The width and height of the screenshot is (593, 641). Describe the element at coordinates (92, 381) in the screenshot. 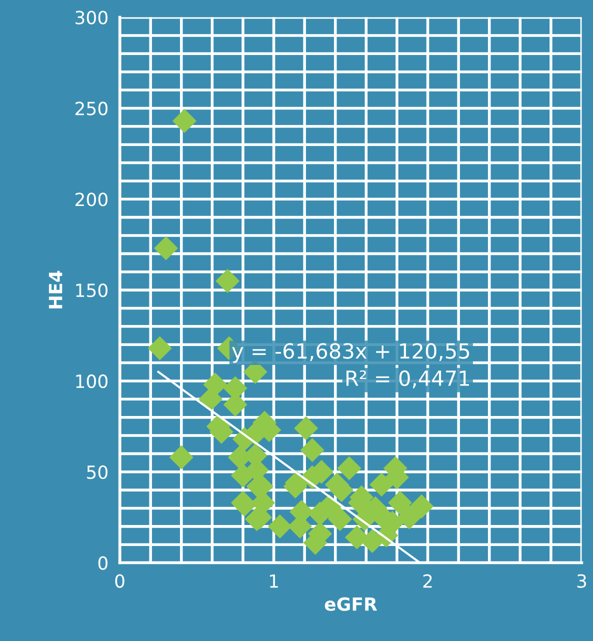

I see `y-tick-label: 100` at that location.